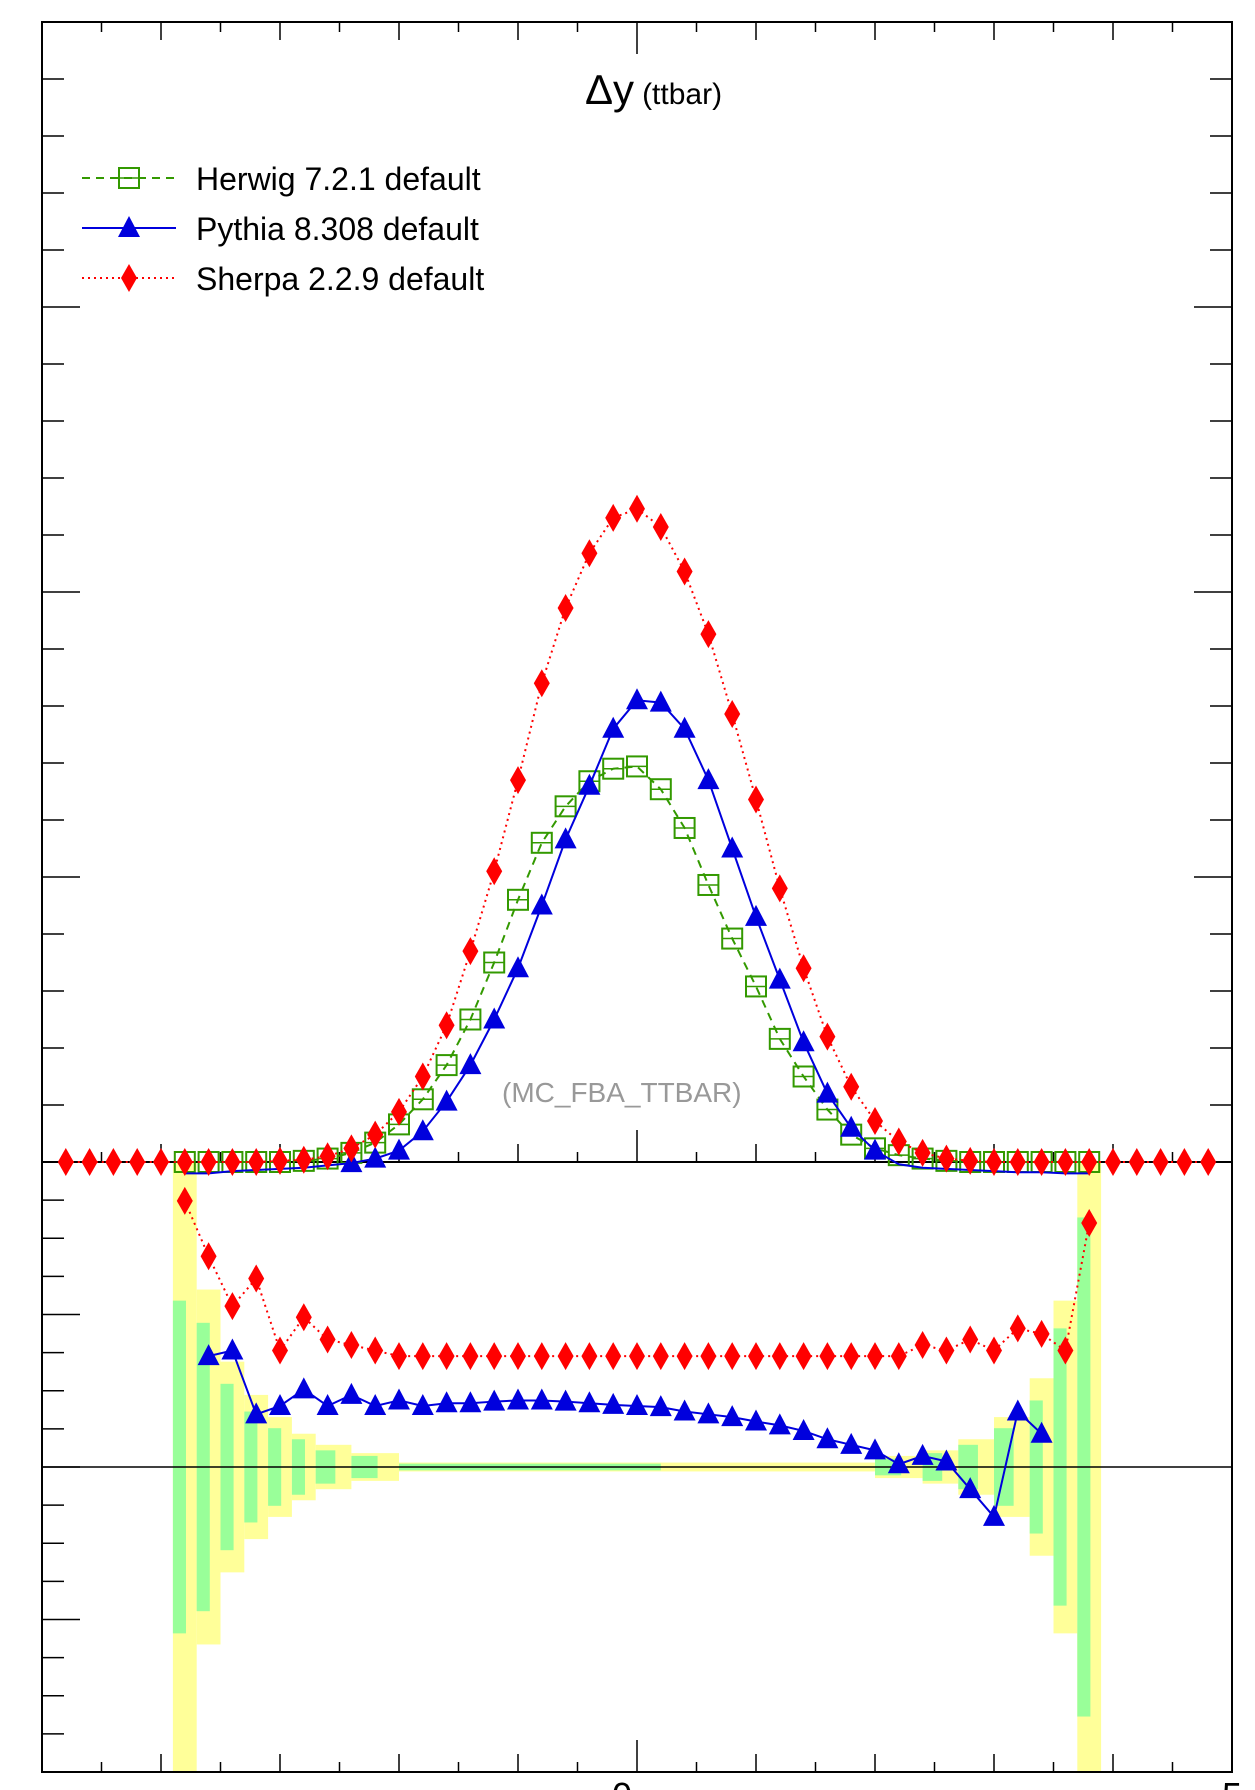 The image size is (1255, 1790). I want to click on legend-sherpa-label: Sherpa 2.2.9 default, so click(340, 279).